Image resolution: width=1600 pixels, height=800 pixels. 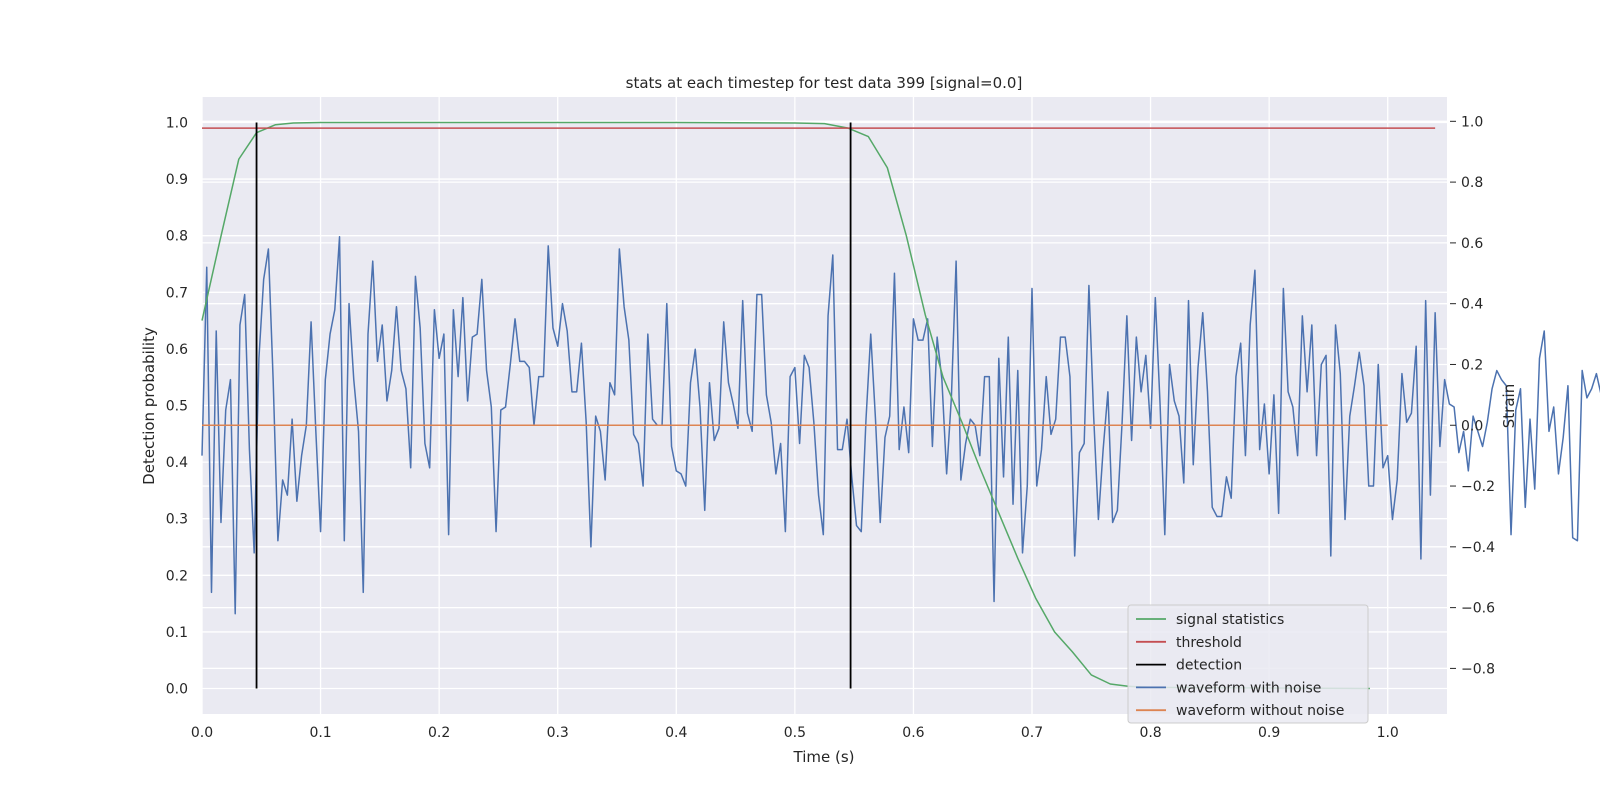 What do you see at coordinates (177, 690) in the screenshot?
I see `y-tick-label: 0.0` at bounding box center [177, 690].